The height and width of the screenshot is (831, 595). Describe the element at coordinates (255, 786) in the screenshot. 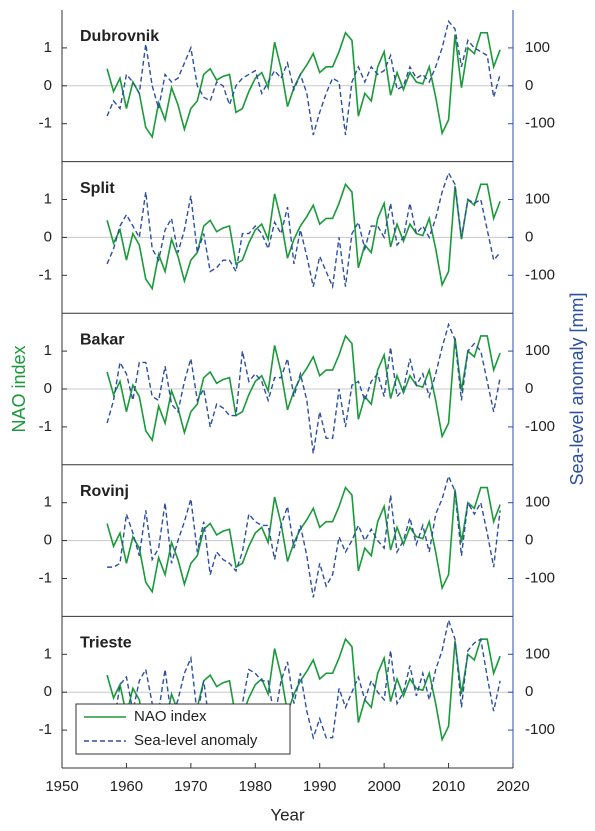

I see `x-tick-label: 1980` at that location.